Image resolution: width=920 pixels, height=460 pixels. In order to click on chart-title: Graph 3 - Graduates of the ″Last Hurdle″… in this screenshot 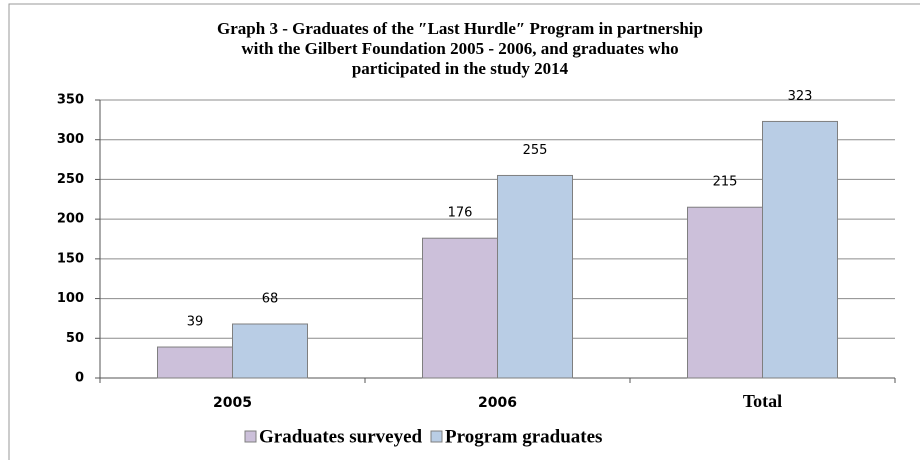, I will do `click(460, 28)`.